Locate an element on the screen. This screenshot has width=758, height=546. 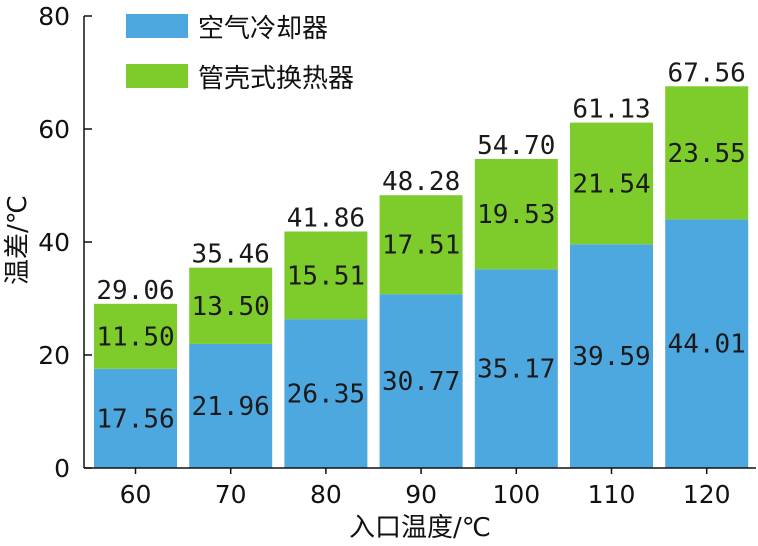
data-label-series-2-70: 13.50 is located at coordinates (231, 307).